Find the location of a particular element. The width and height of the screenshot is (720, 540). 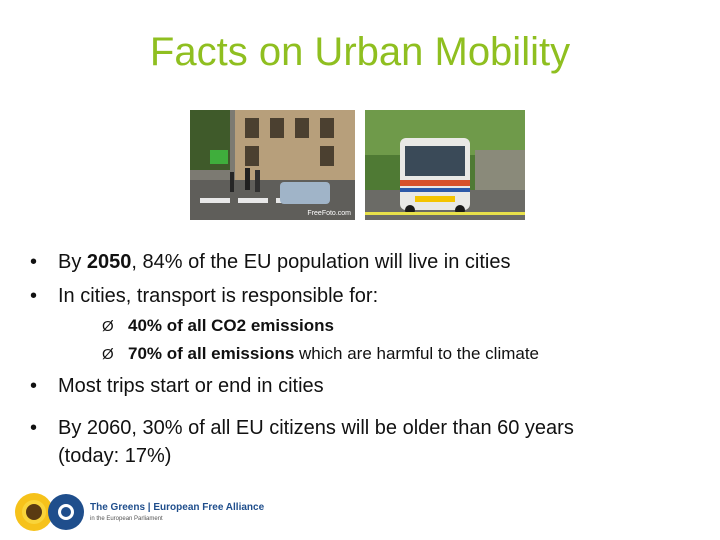

bullet-text: In cities, transport is responsible for: is located at coordinates (218, 296).